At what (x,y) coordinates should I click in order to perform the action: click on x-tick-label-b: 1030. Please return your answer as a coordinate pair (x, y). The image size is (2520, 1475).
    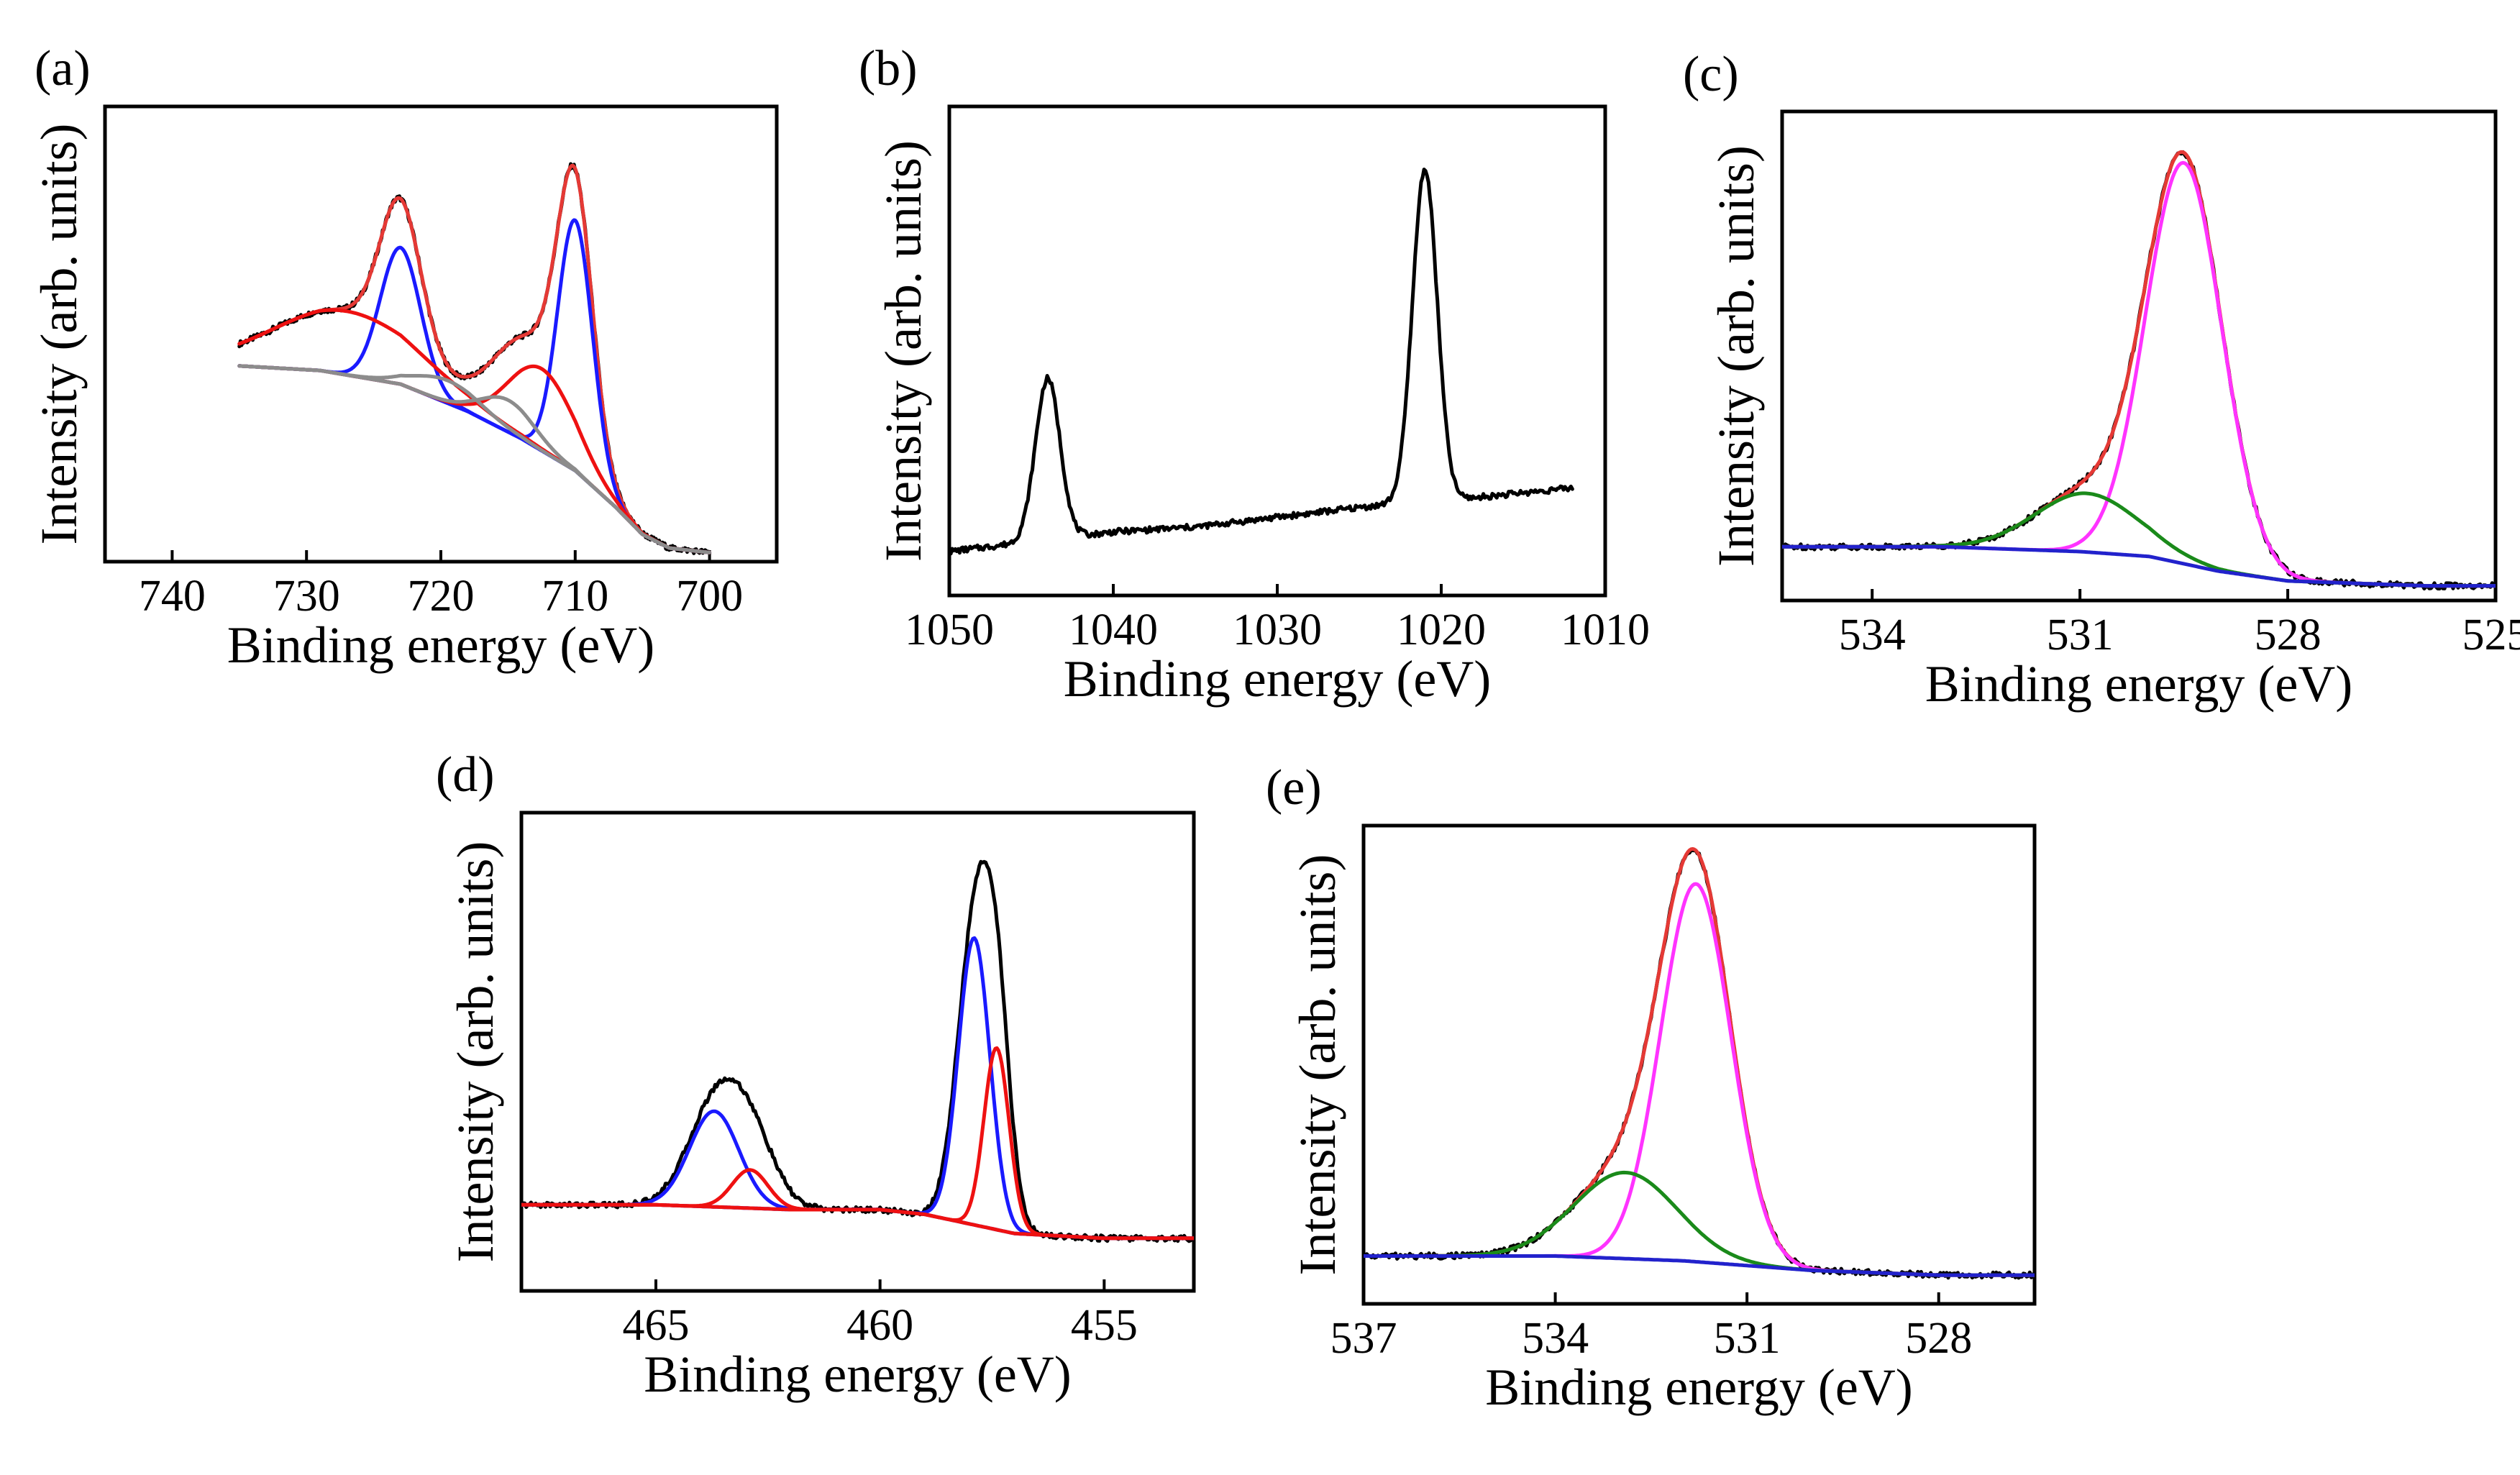
    Looking at the image, I should click on (1277, 630).